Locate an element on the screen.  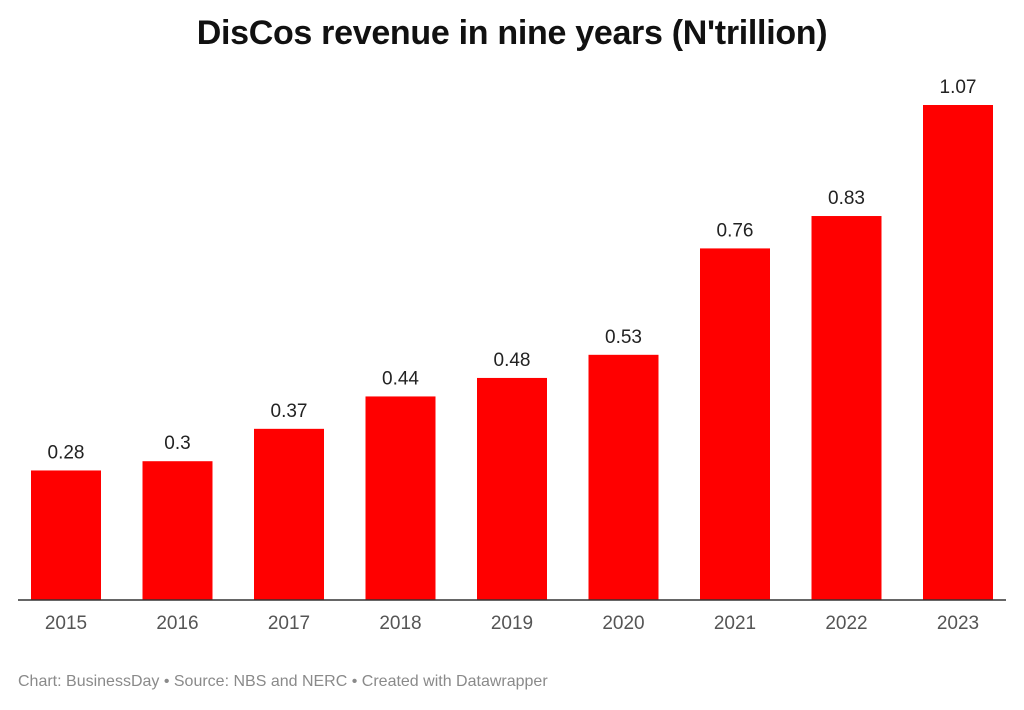
value-label-2020: 0.53 is located at coordinates (623, 337).